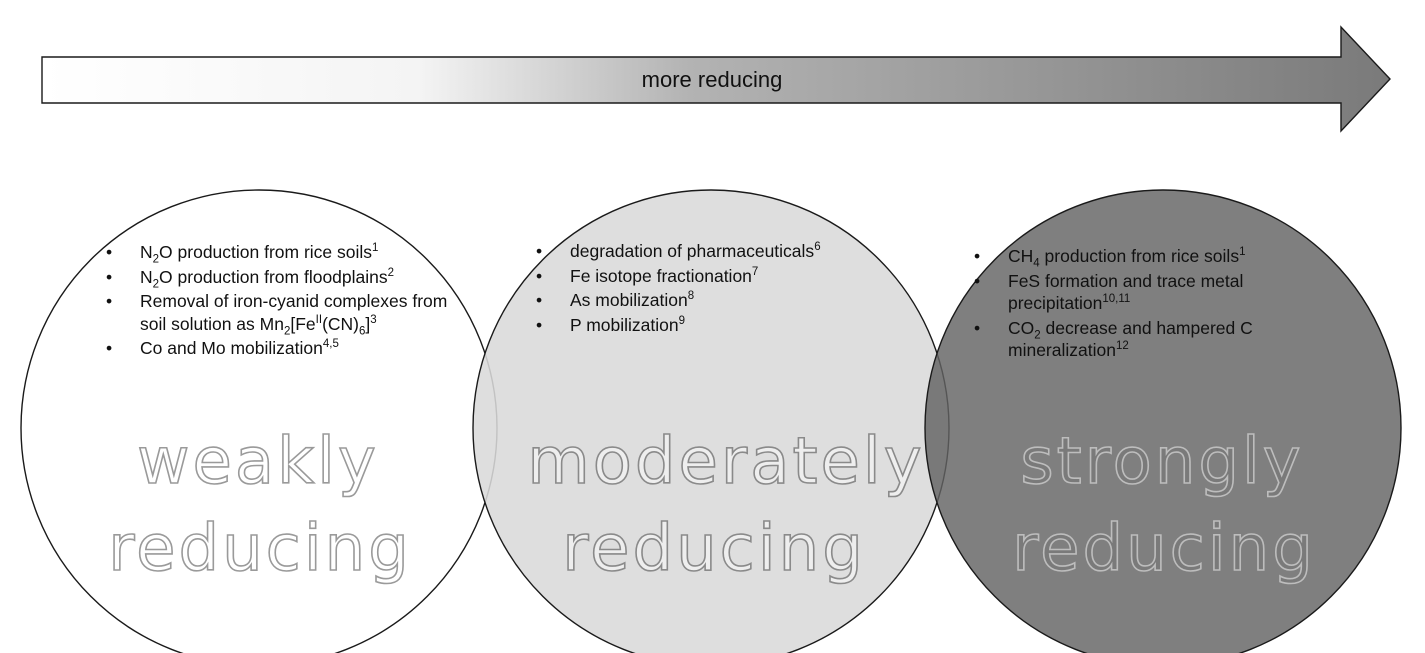 This screenshot has width=1425, height=653. I want to click on strongly-reducing-title: reducing, so click(1164, 549).